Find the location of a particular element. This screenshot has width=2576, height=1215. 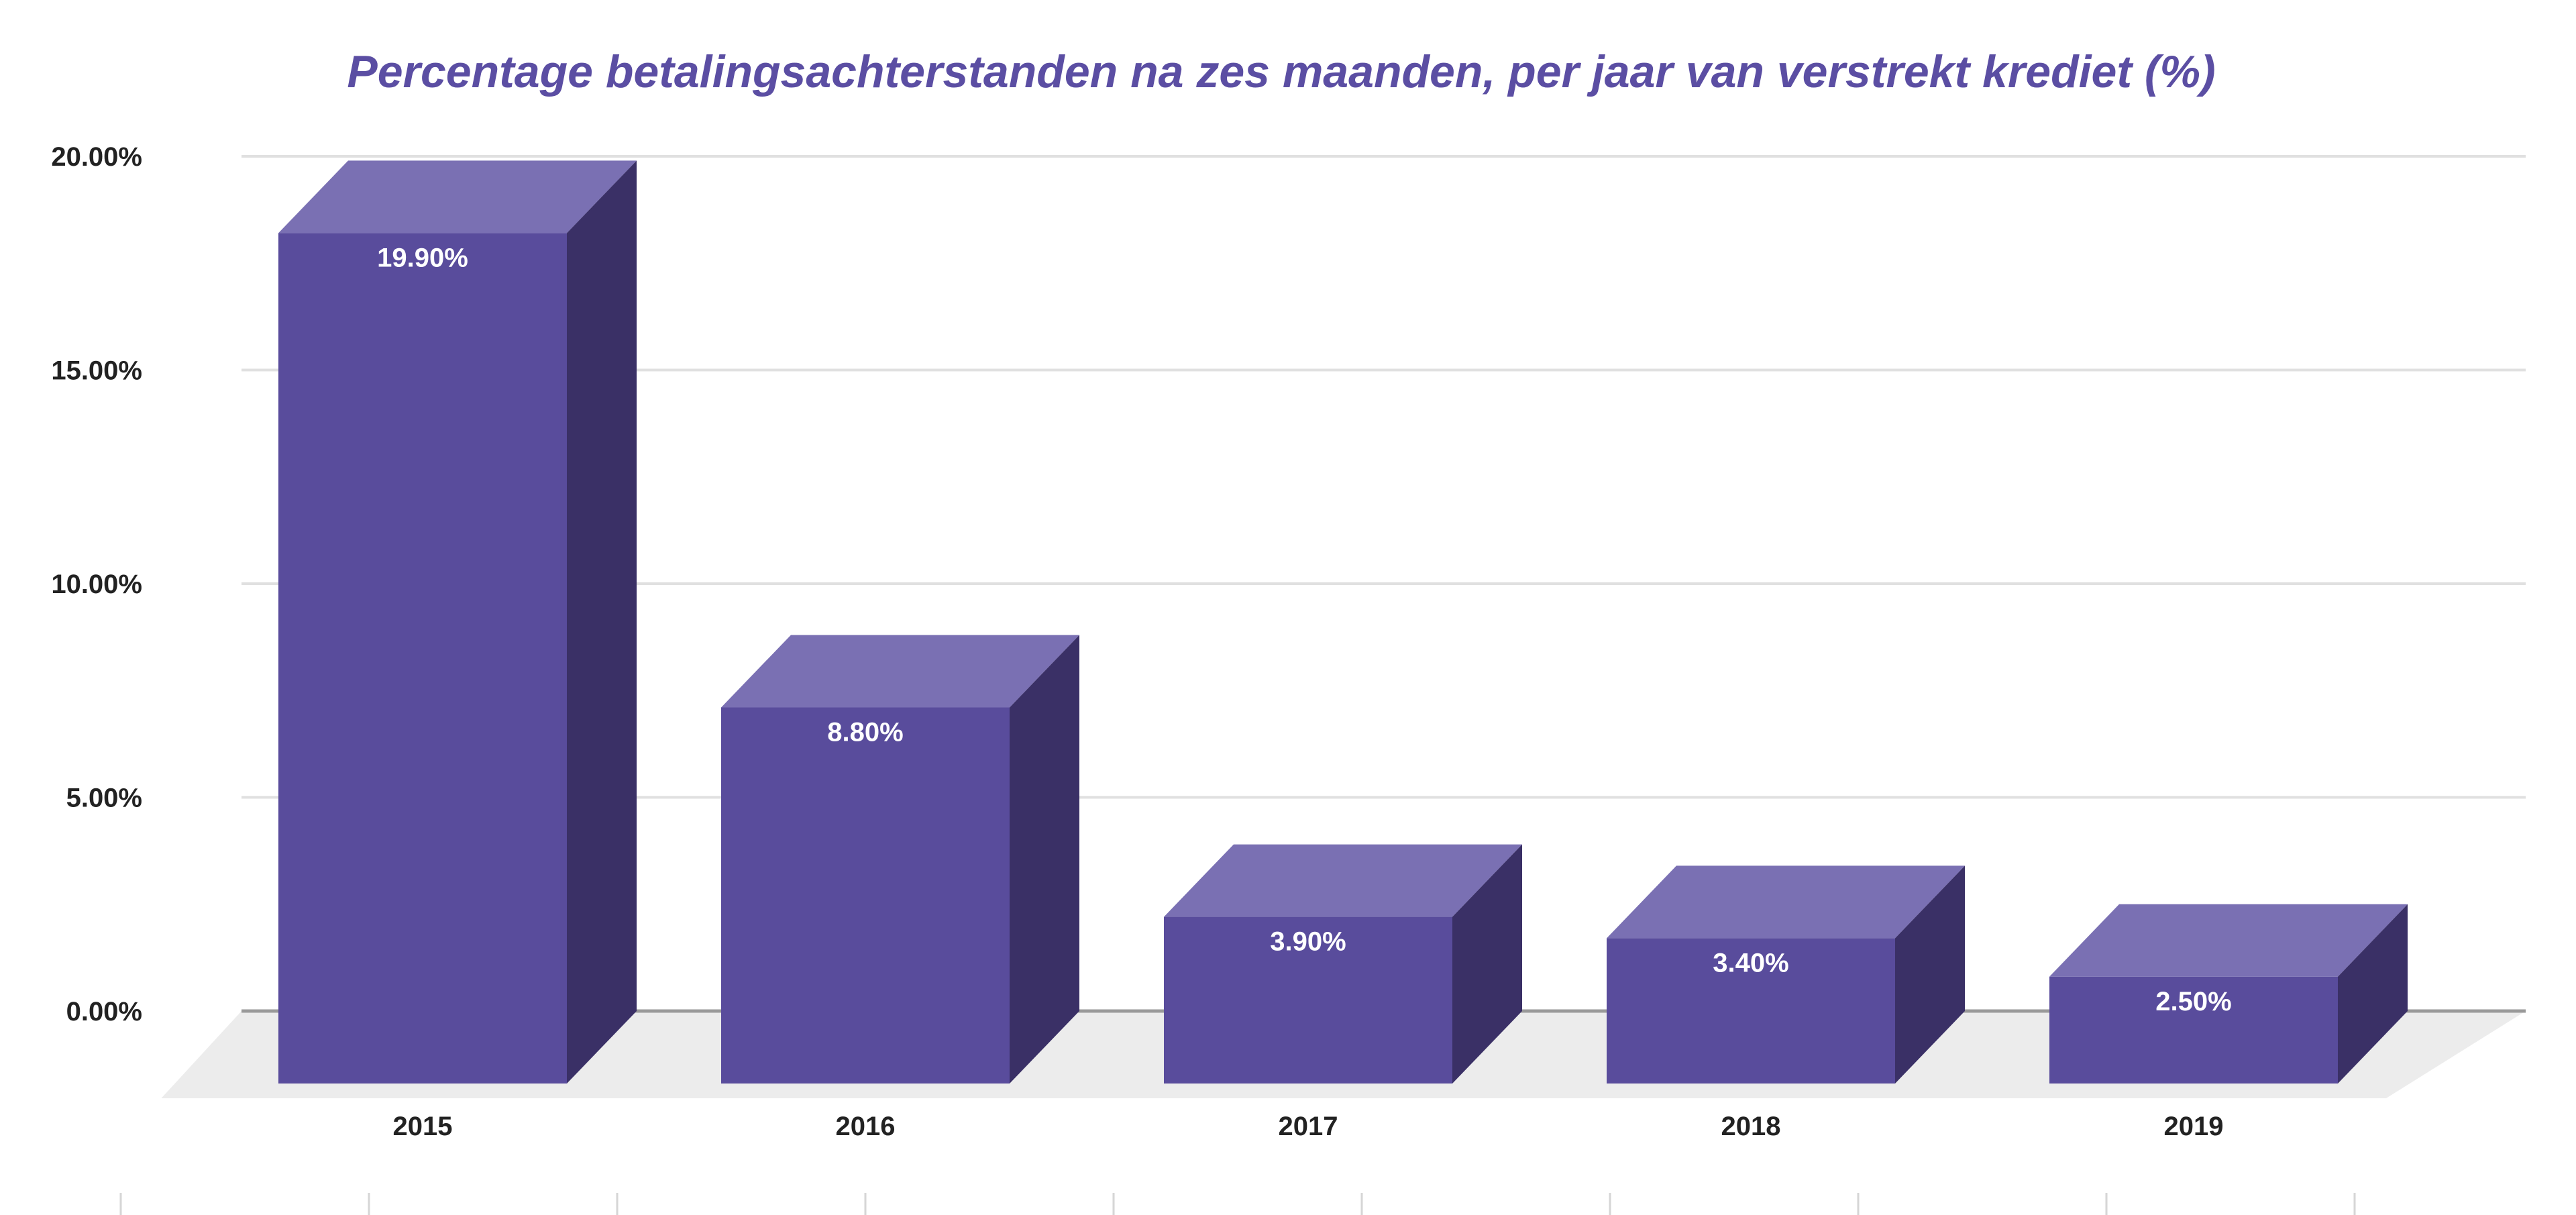

data-label: 8.80% is located at coordinates (865, 732).